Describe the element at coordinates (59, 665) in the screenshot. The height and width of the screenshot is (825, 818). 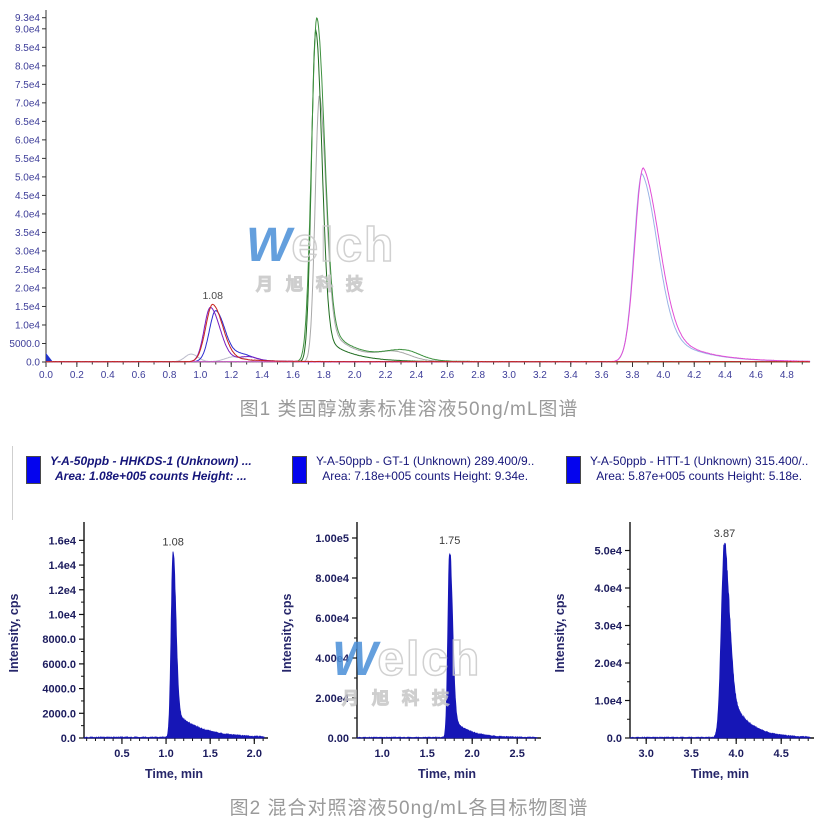
I see `svg-text: 6000.0` at that location.